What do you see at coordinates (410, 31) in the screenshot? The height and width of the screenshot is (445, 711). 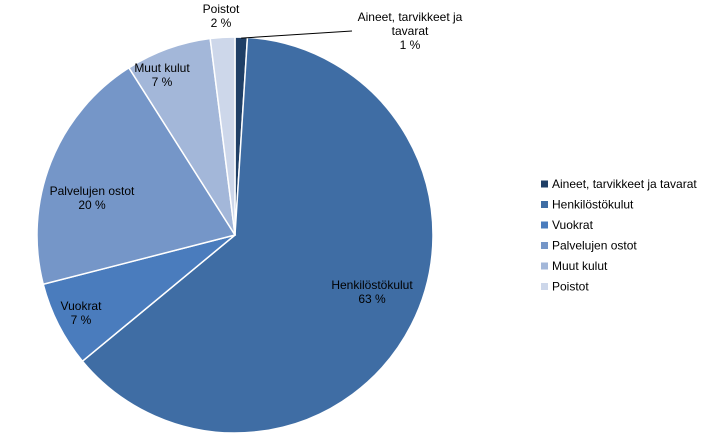 I see `data-label-1: Aineet, tarvikkeet ja tavarat 1 %` at bounding box center [410, 31].